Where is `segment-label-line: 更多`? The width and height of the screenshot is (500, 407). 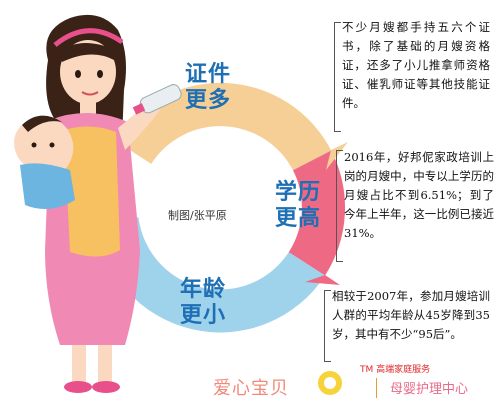 segment-label-line: 更多 is located at coordinates (208, 100).